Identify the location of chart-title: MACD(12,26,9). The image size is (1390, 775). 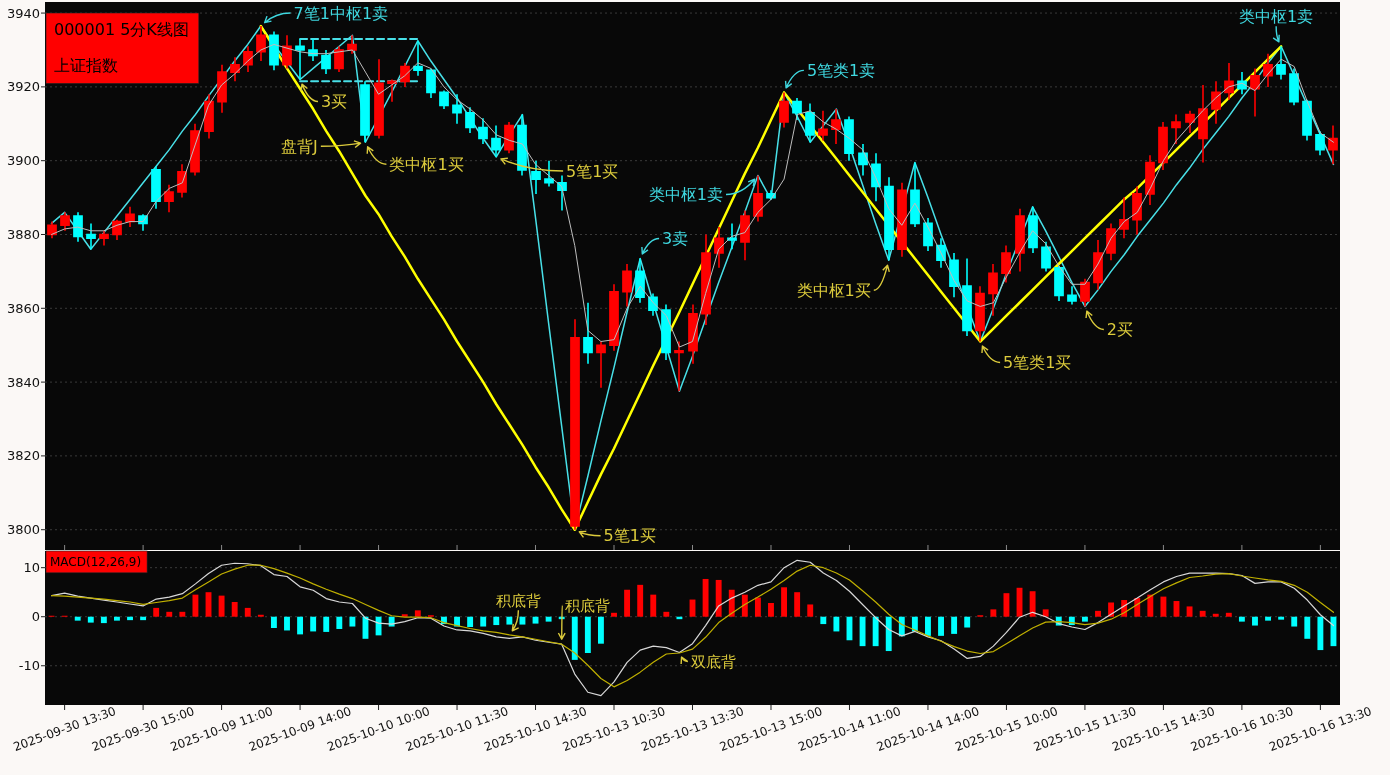
(96, 561).